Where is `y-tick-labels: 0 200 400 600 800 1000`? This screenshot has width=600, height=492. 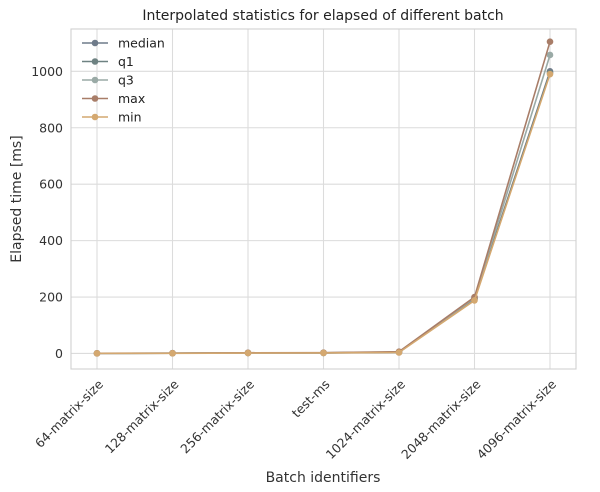 y-tick-labels: 0 200 400 600 800 1000 is located at coordinates (47, 212).